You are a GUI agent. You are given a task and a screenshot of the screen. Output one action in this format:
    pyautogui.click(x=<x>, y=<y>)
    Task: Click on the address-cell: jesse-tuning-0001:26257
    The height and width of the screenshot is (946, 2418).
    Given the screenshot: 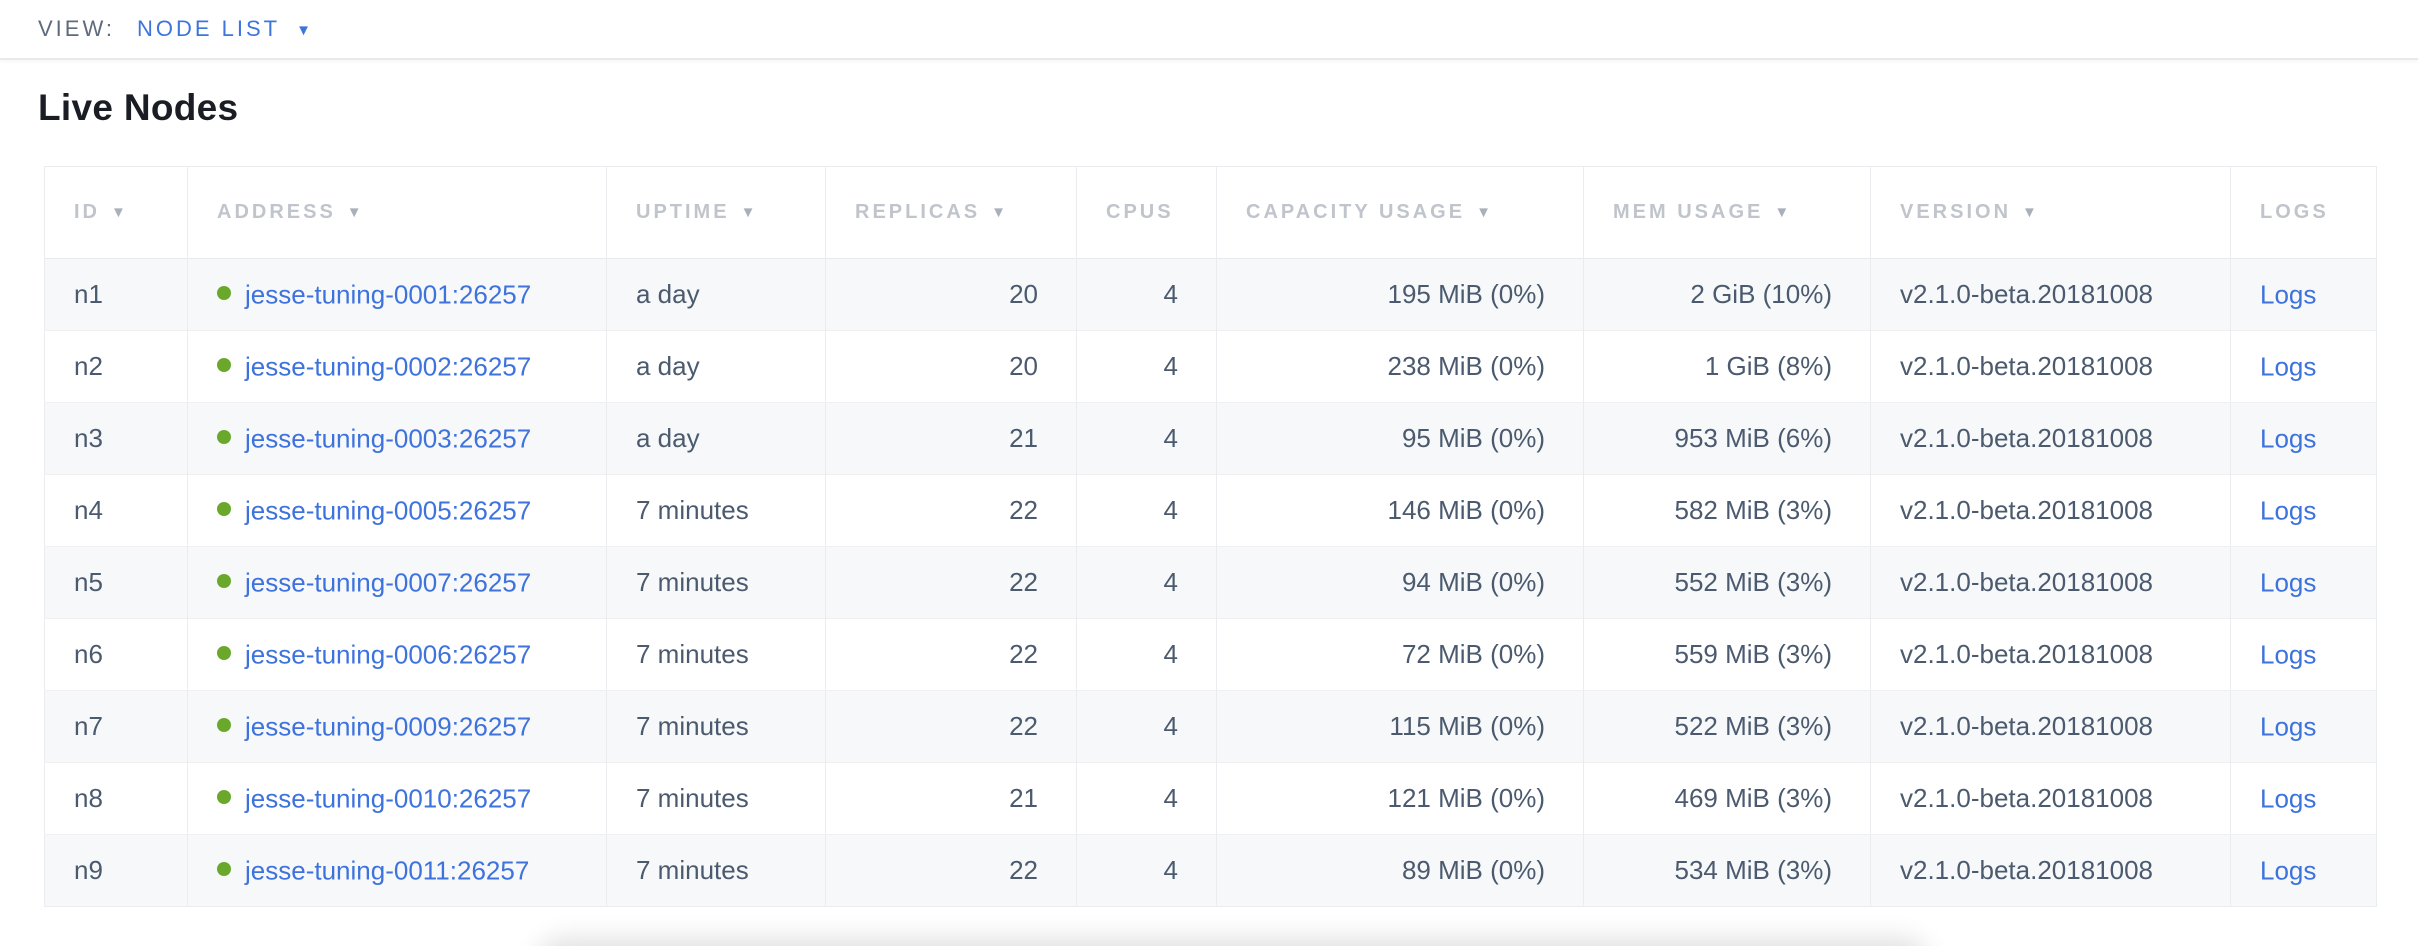 What is the action you would take?
    pyautogui.click(x=397, y=294)
    